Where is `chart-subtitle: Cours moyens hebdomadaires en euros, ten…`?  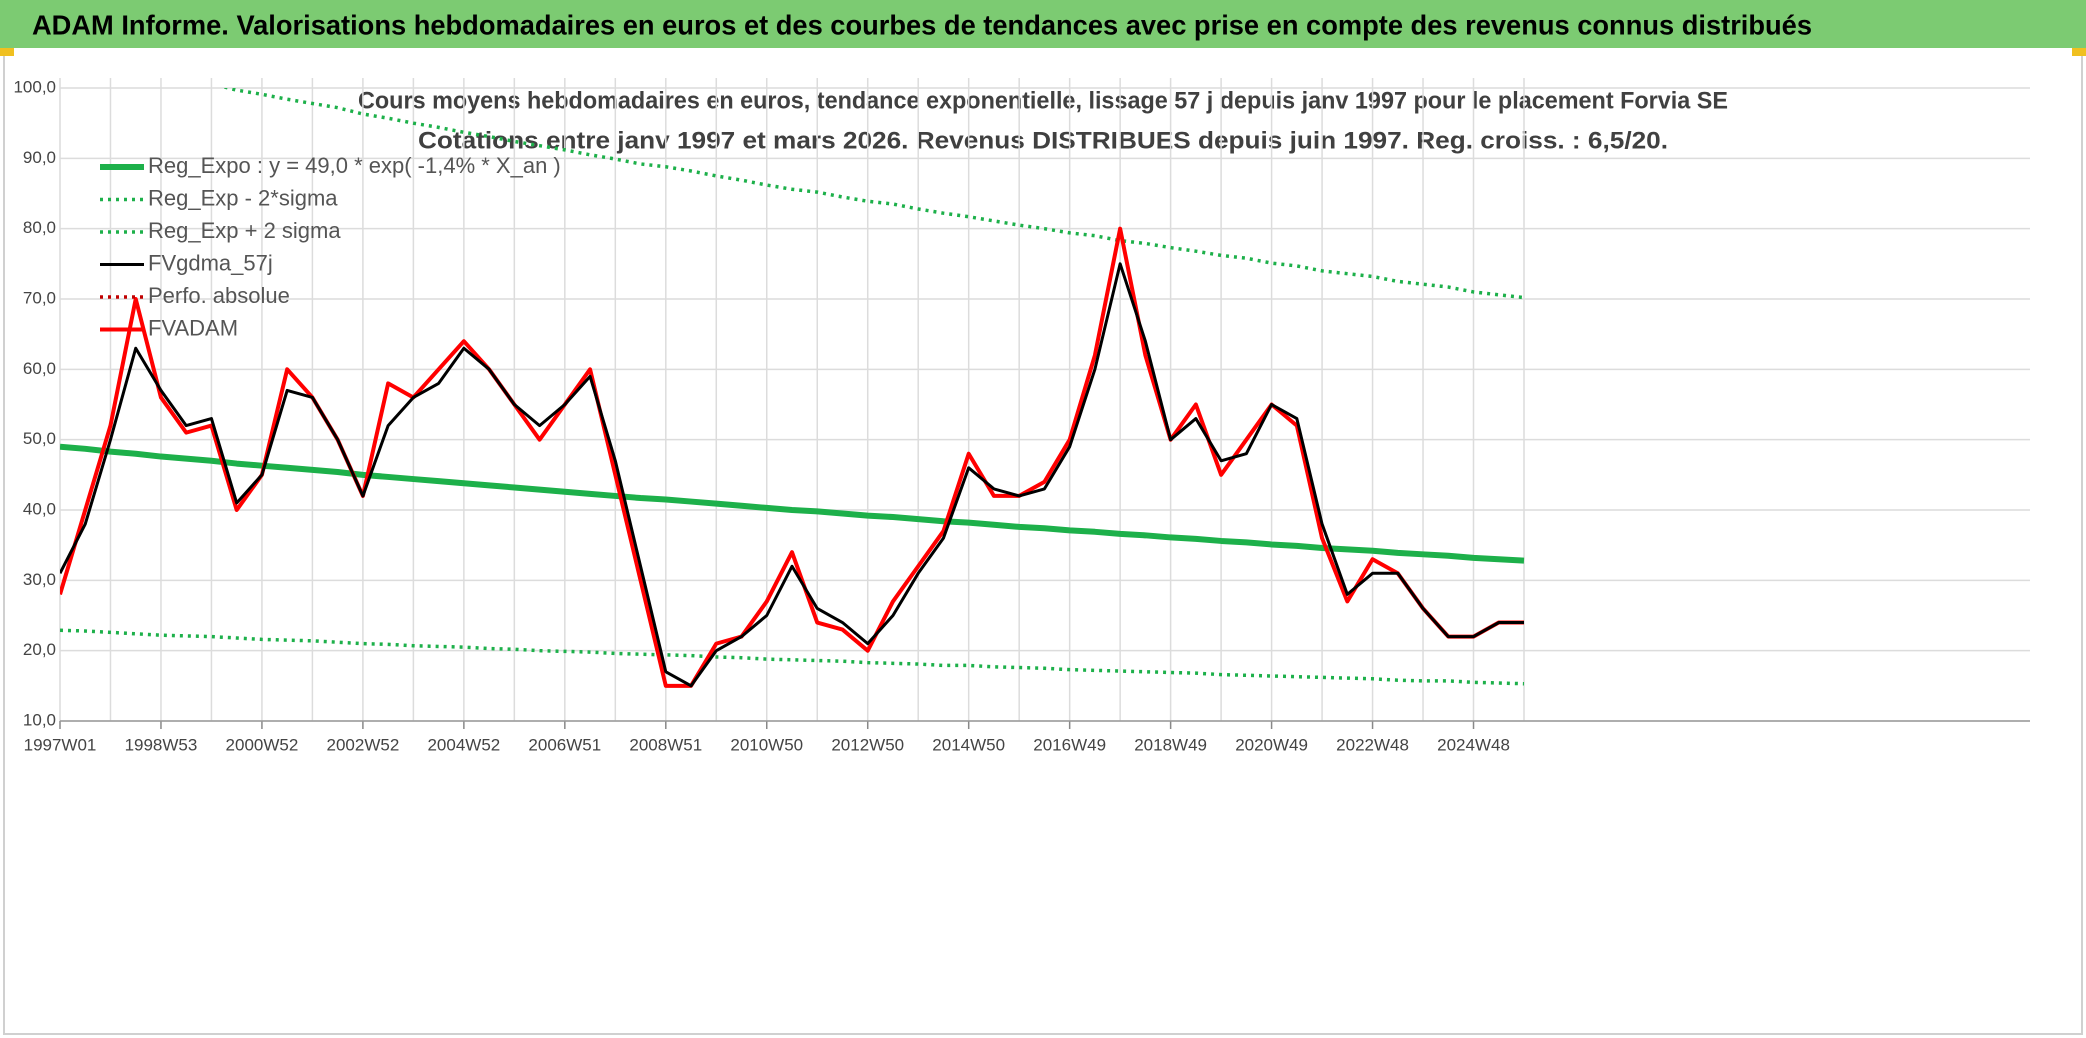 chart-subtitle: Cours moyens hebdomadaires en euros, ten… is located at coordinates (1043, 100).